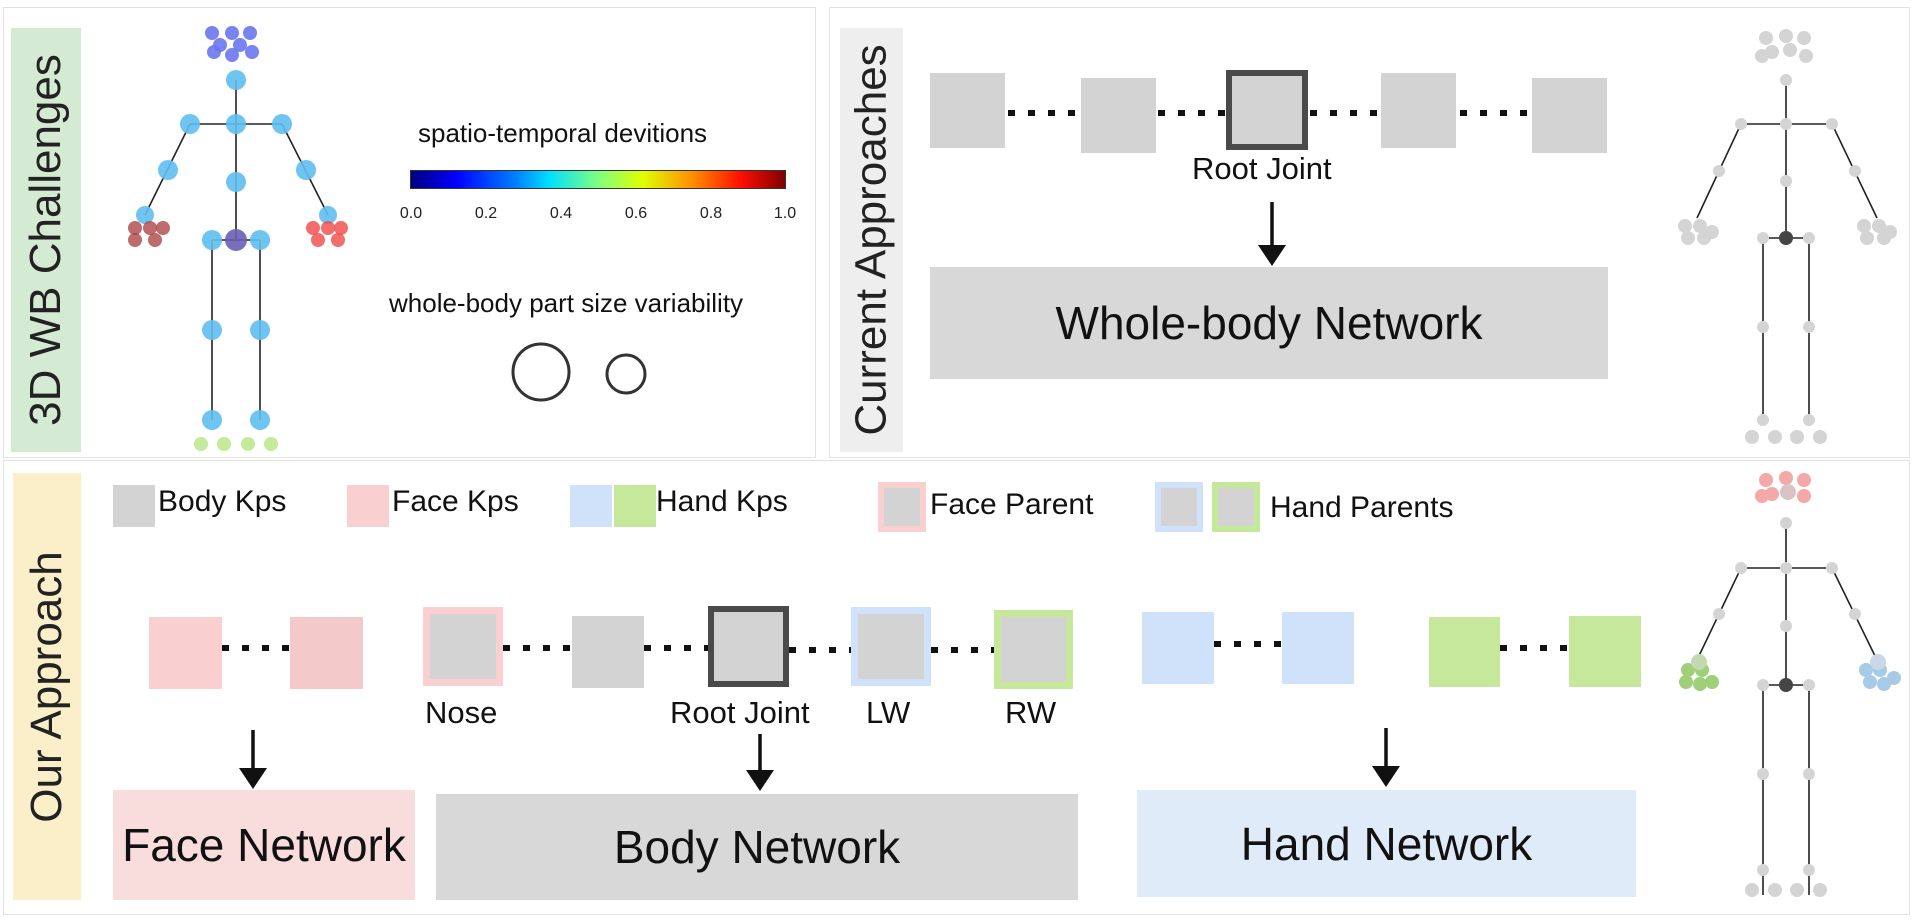  What do you see at coordinates (1236, 507) in the screenshot?
I see `legend-hand-parent-green-swatch` at bounding box center [1236, 507].